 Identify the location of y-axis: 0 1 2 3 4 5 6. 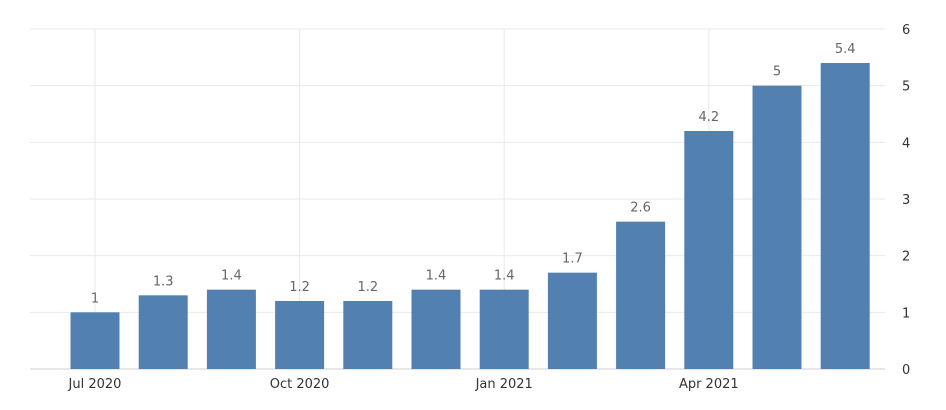
(906, 200).